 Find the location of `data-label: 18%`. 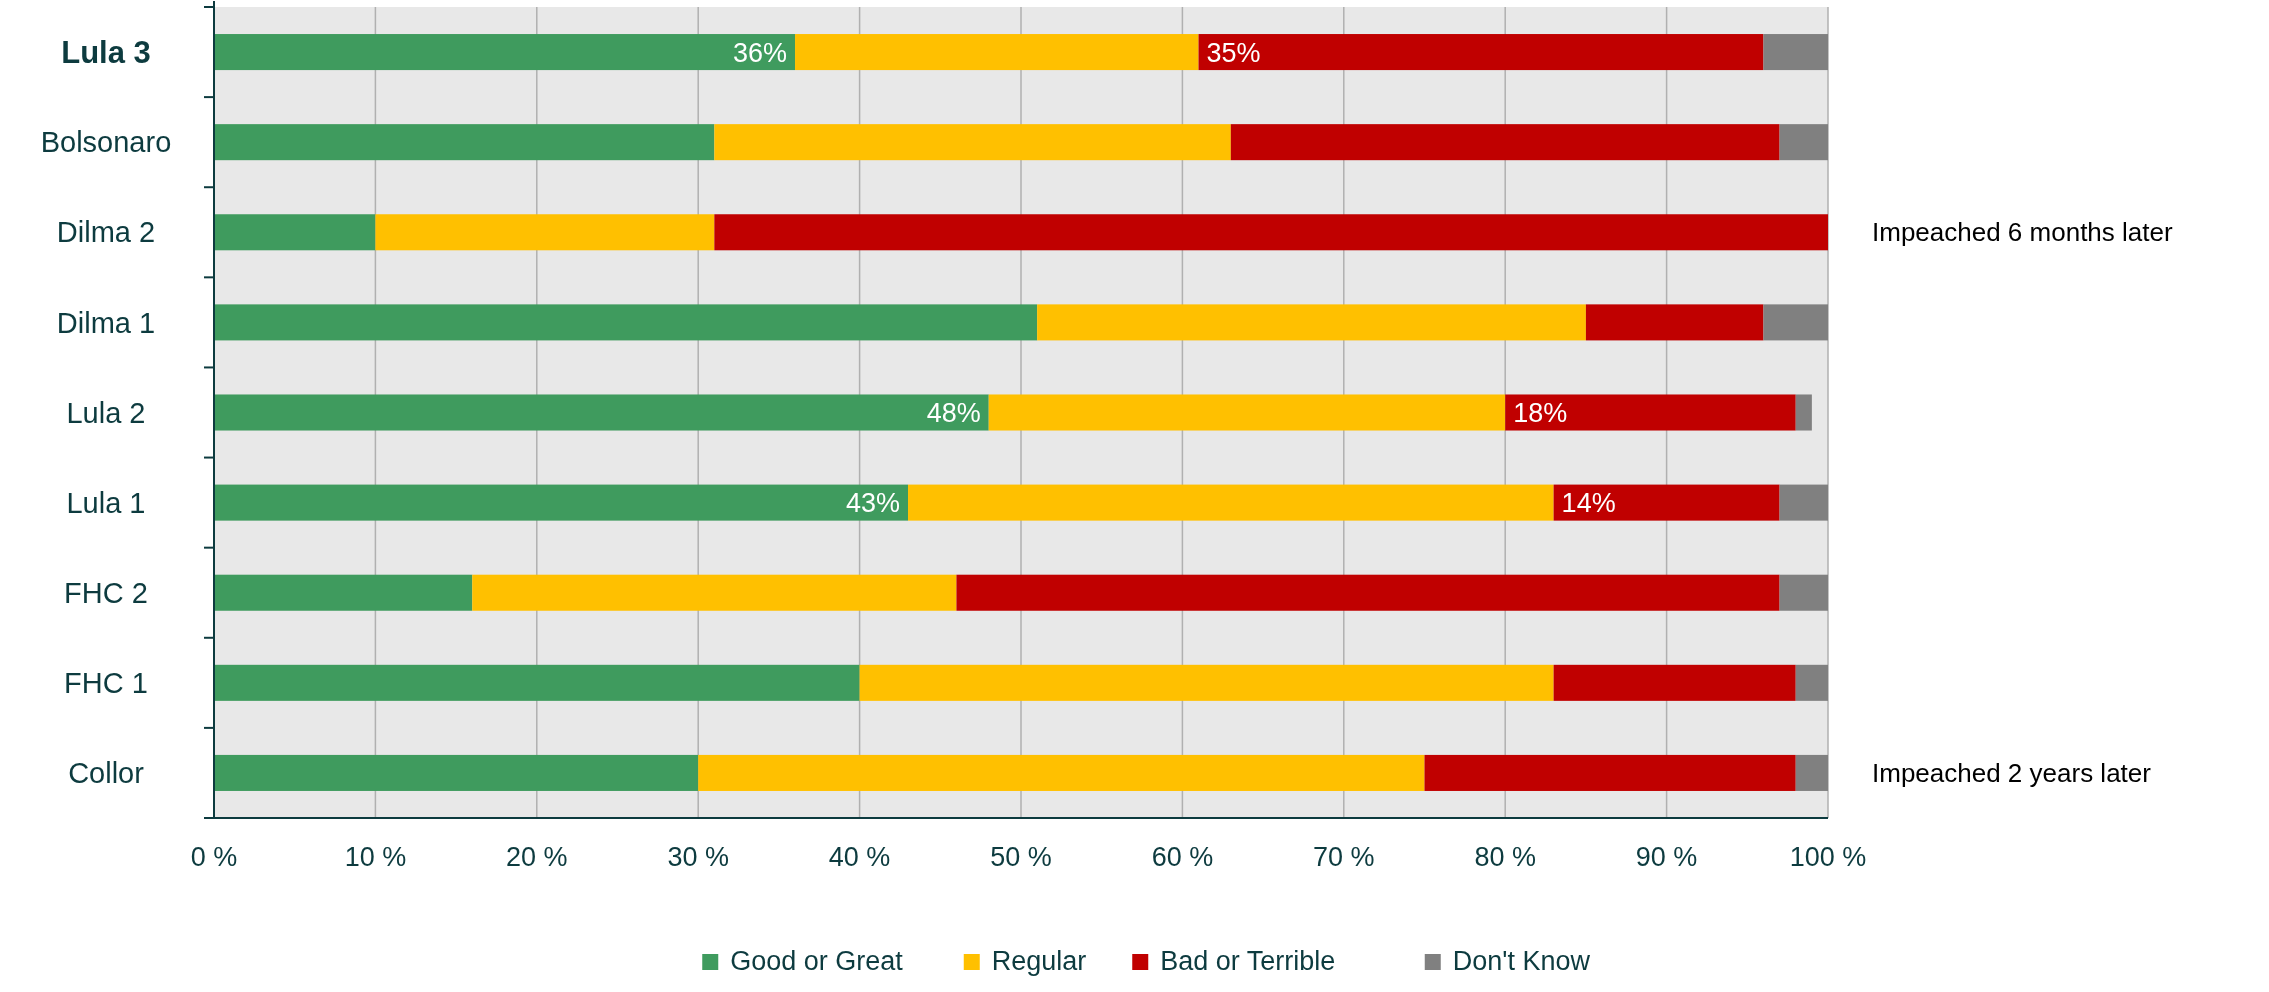

data-label: 18% is located at coordinates (1540, 412).